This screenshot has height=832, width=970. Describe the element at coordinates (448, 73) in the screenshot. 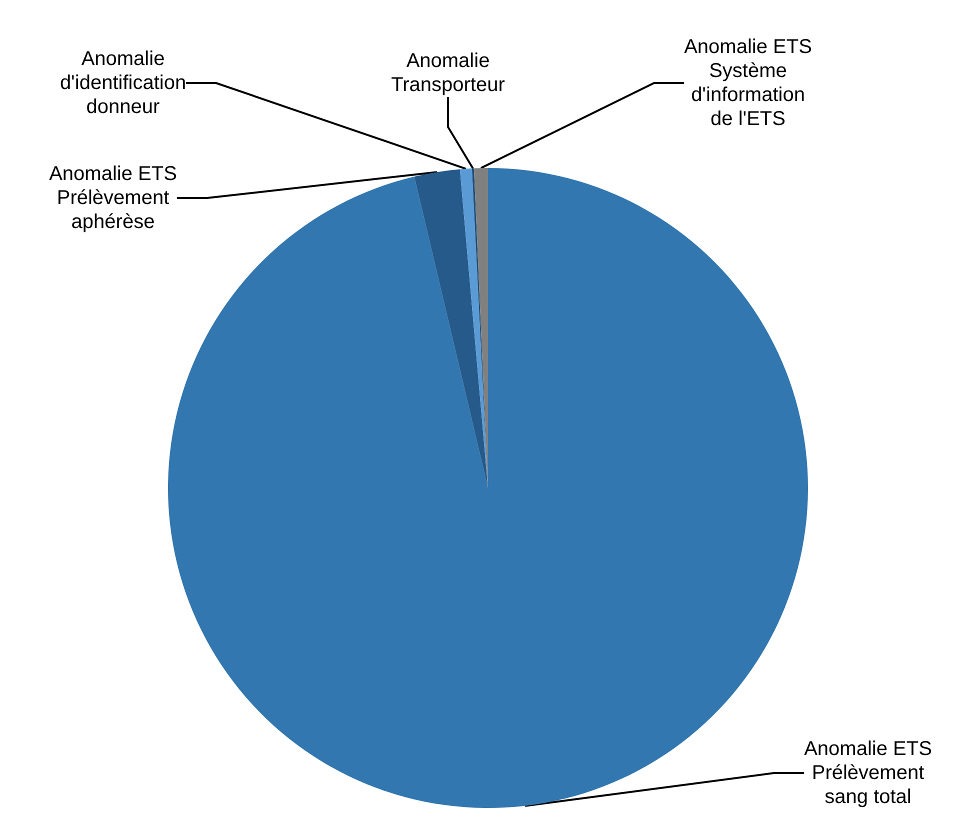

I see `slice-label: Anomalie Transporteur` at that location.